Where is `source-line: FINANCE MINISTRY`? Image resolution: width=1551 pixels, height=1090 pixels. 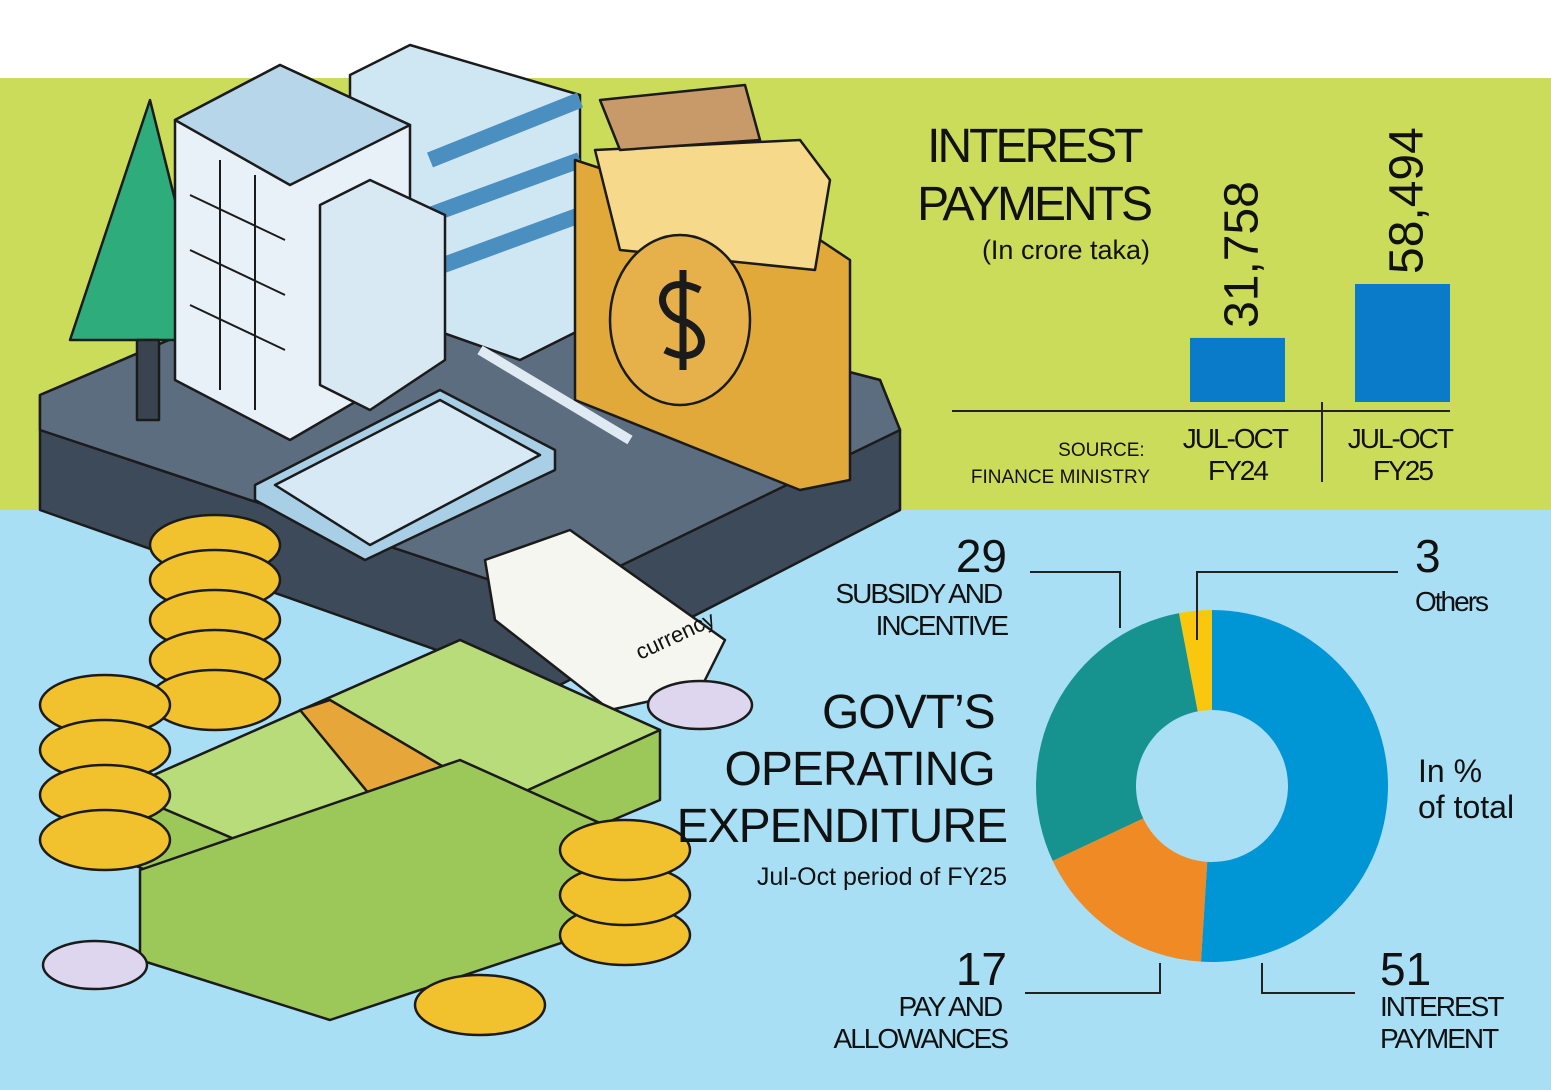 source-line: FINANCE MINISTRY is located at coordinates (1060, 477).